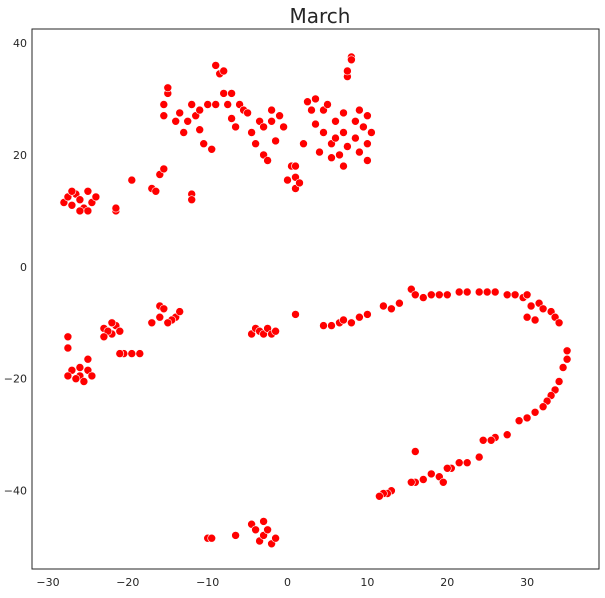 Image resolution: width=605 pixels, height=598 pixels. Describe the element at coordinates (23, 267) in the screenshot. I see `y-tick-label: 0` at that location.